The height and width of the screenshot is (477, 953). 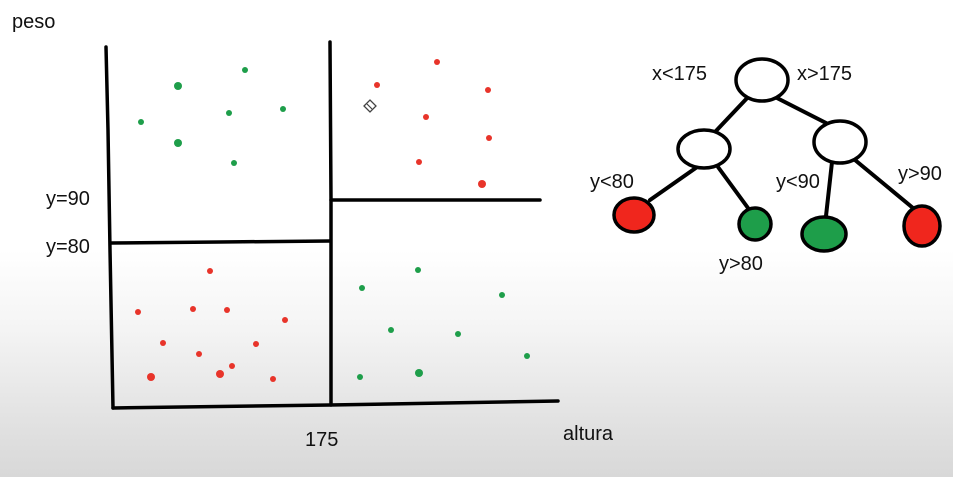 I want to click on x-axis-line, so click(x=335, y=404).